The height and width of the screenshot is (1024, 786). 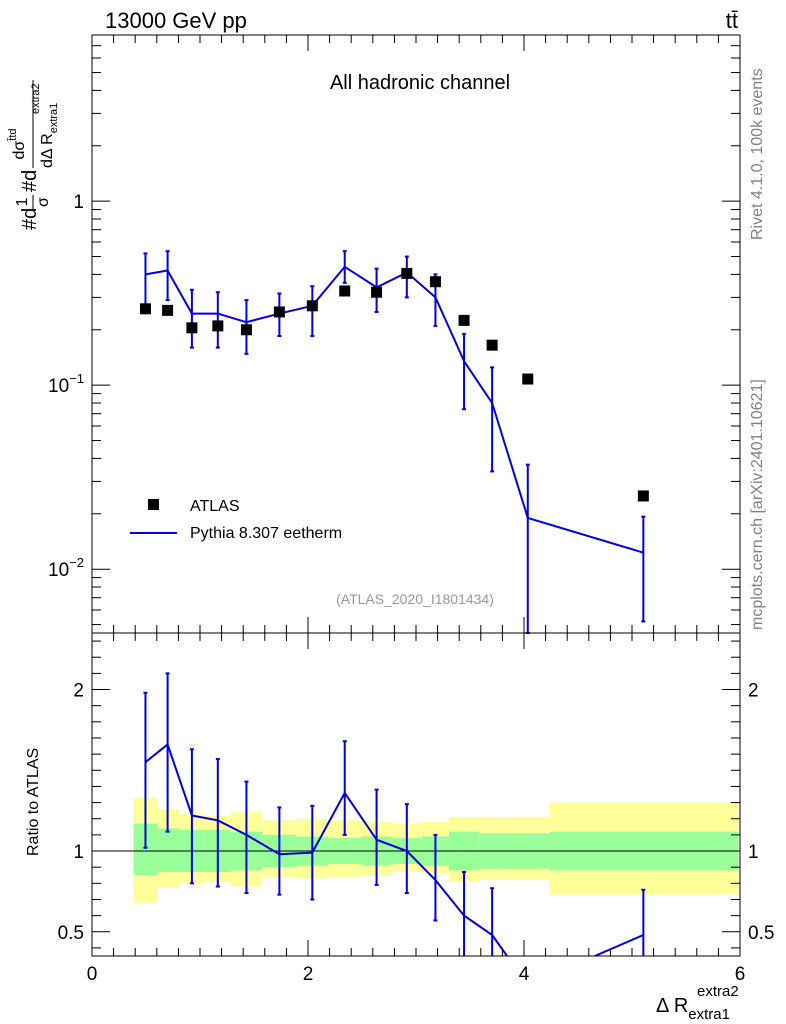 I want to click on rivet-label: Rivet 4.1.0, 100k events, so click(x=757, y=154).